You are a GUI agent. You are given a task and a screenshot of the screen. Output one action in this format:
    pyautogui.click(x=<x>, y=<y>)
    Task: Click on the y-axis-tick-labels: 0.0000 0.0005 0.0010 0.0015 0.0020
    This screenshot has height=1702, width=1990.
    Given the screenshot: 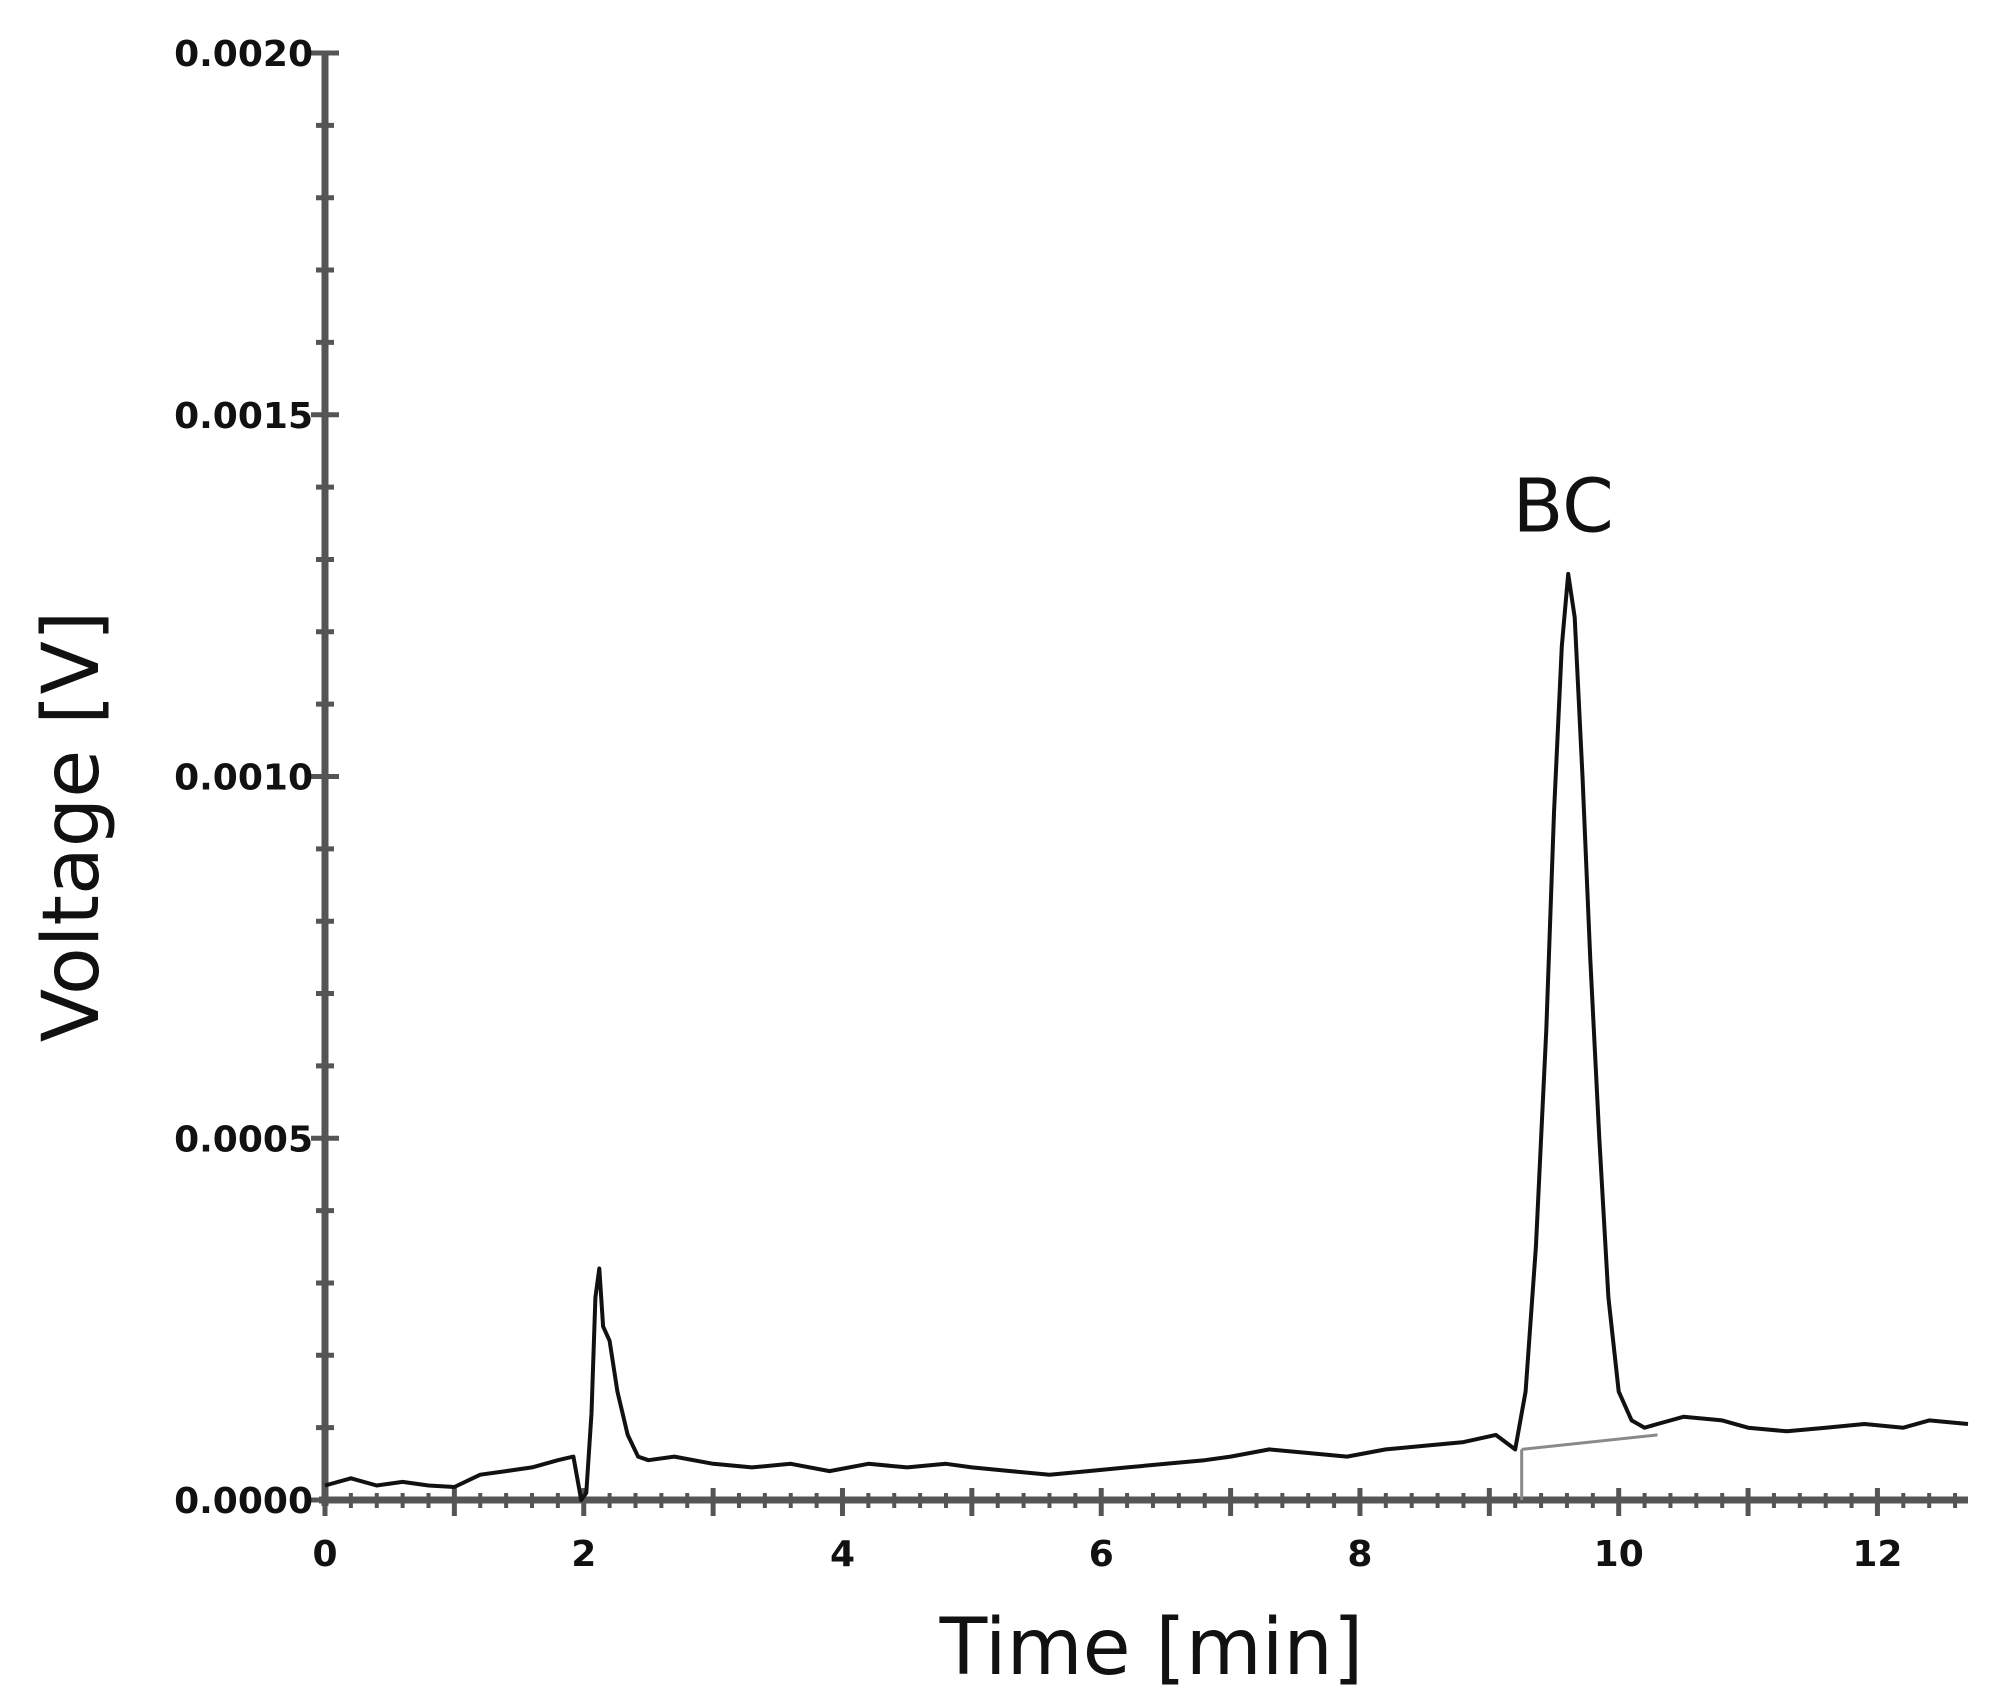 What is the action you would take?
    pyautogui.click(x=243, y=778)
    